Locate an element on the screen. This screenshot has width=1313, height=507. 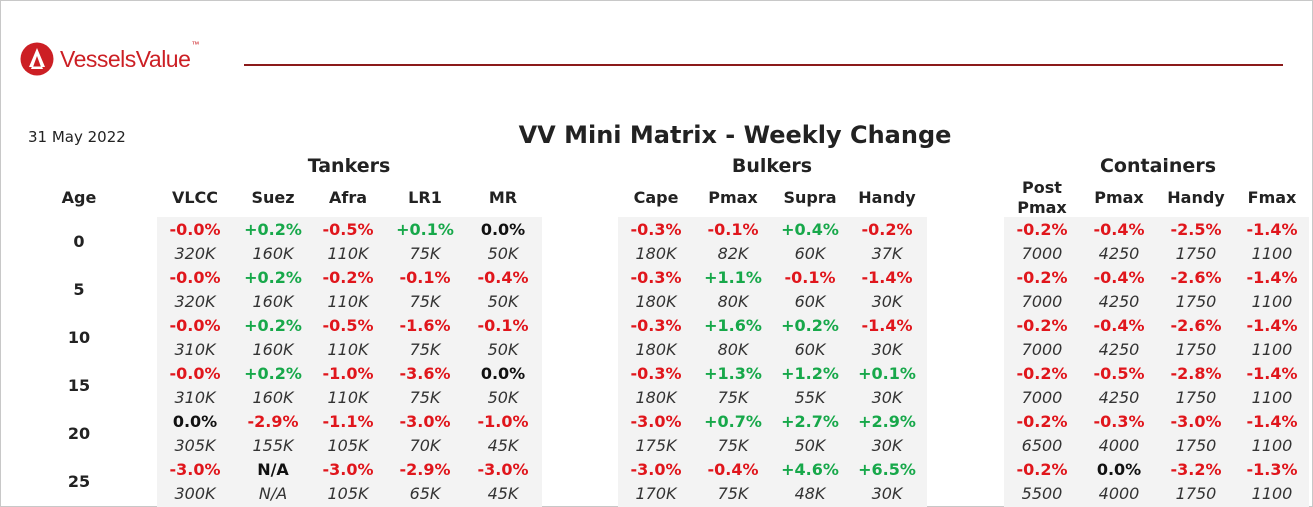
value-cell: 310K is located at coordinates (195, 349).